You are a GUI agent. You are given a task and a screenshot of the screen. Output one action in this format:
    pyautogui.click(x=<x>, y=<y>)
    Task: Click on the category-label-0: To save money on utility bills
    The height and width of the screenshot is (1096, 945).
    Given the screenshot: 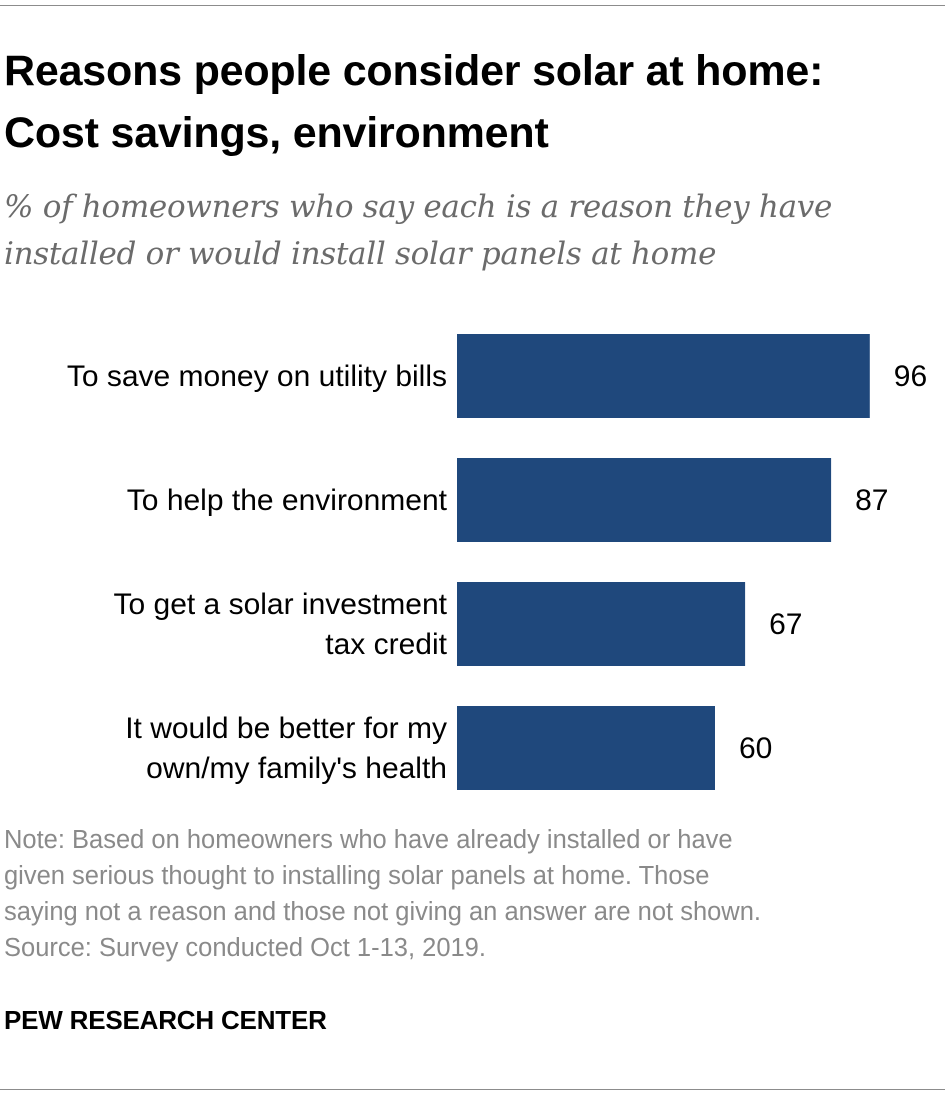 What is the action you would take?
    pyautogui.click(x=257, y=376)
    